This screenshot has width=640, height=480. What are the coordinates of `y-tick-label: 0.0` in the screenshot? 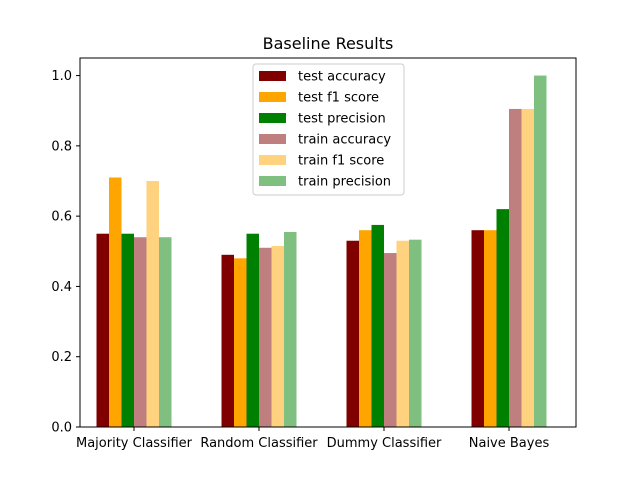 It's located at (61, 428).